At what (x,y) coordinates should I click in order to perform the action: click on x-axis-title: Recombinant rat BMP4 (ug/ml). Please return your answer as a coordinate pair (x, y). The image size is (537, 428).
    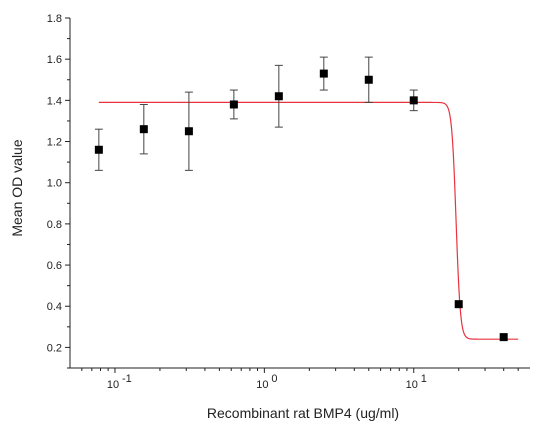
    Looking at the image, I should click on (303, 413).